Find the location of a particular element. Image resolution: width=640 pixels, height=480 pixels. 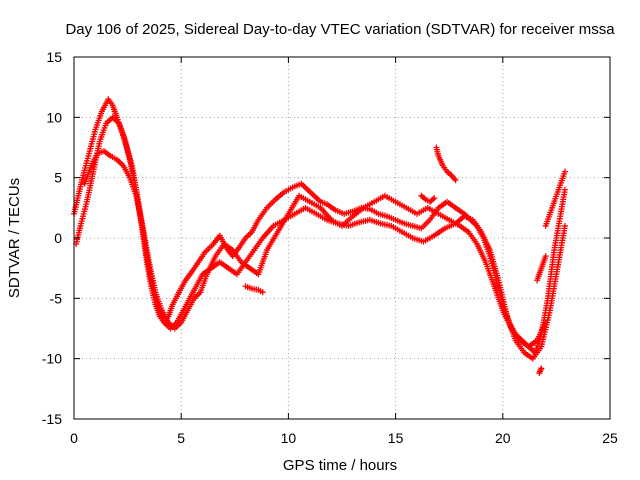

y-tick-label: -5 is located at coordinates (56, 298).